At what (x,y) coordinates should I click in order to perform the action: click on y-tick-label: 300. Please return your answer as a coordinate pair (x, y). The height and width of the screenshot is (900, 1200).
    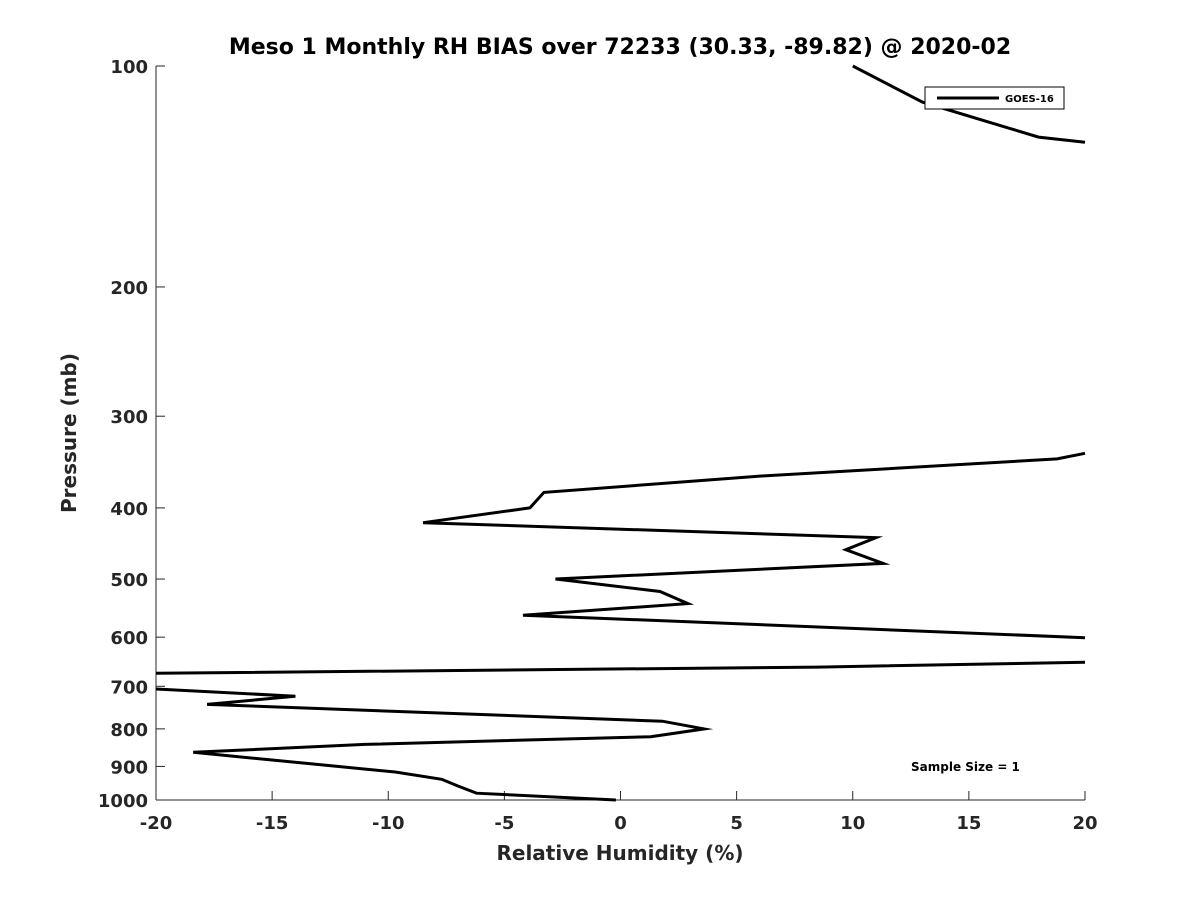
    Looking at the image, I should click on (129, 417).